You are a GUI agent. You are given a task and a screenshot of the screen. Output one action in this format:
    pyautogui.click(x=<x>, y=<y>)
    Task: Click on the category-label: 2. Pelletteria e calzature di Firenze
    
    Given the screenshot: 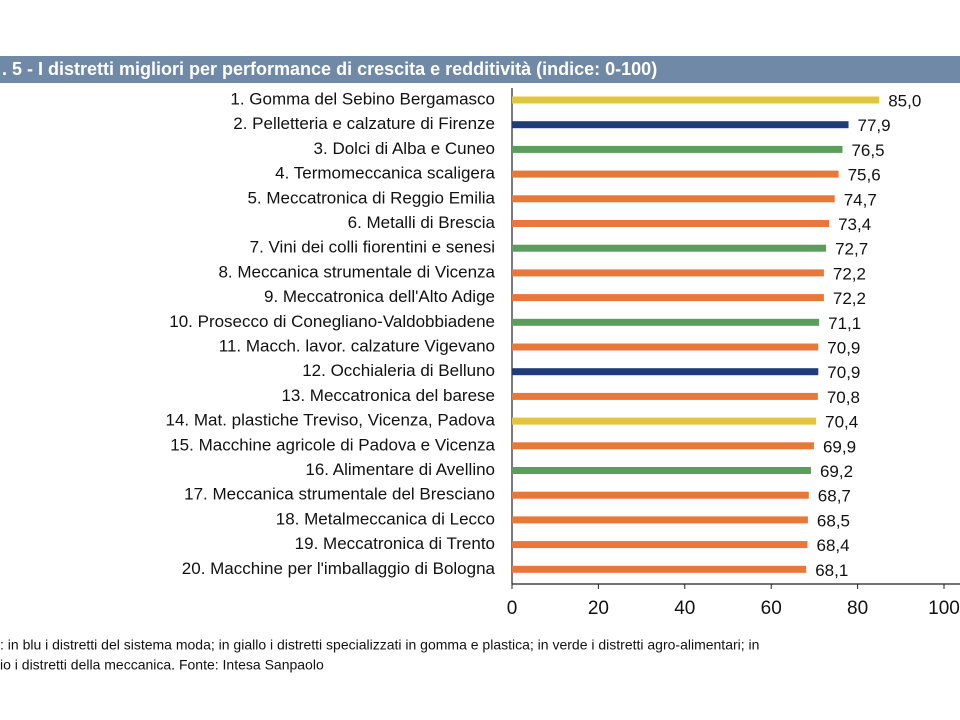 What is the action you would take?
    pyautogui.click(x=364, y=123)
    